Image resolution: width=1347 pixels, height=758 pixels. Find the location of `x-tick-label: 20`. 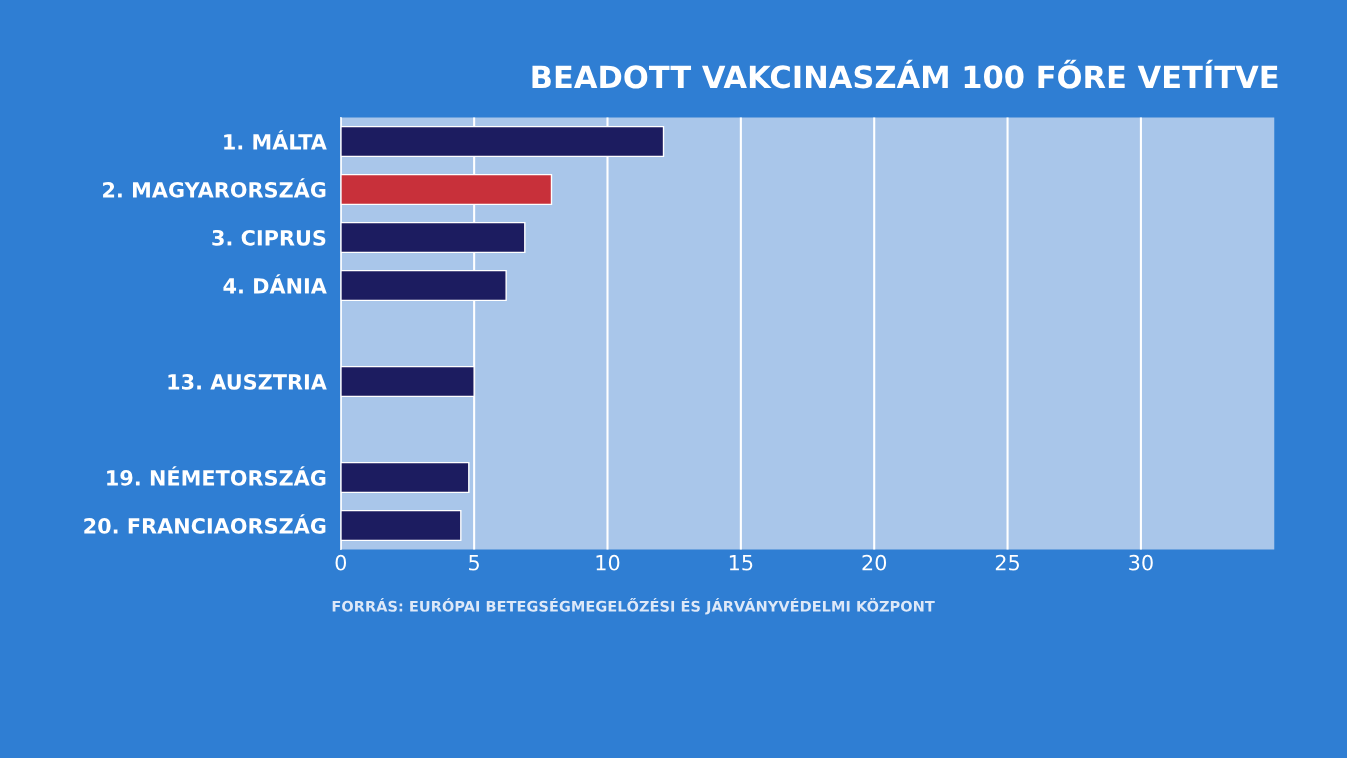

x-tick-label: 20 is located at coordinates (874, 562).